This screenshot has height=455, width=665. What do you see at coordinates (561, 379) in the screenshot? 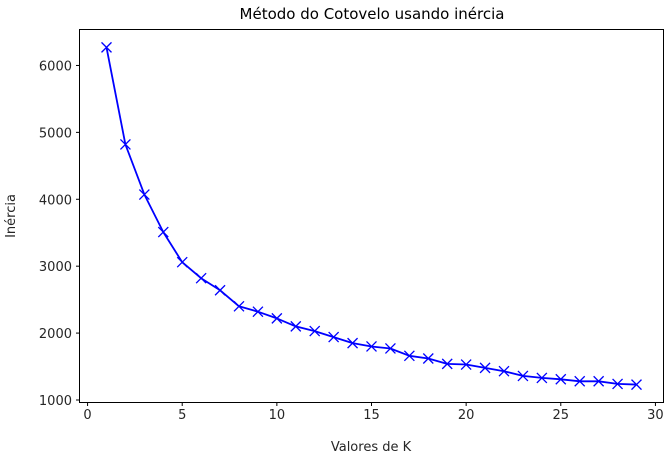
I see `data-point-marker-k25` at bounding box center [561, 379].